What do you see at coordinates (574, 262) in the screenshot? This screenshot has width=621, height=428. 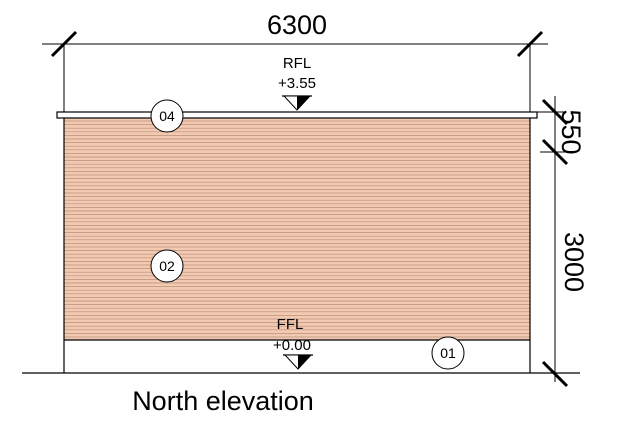 I see `right-dimension-lower-label: 3000` at bounding box center [574, 262].